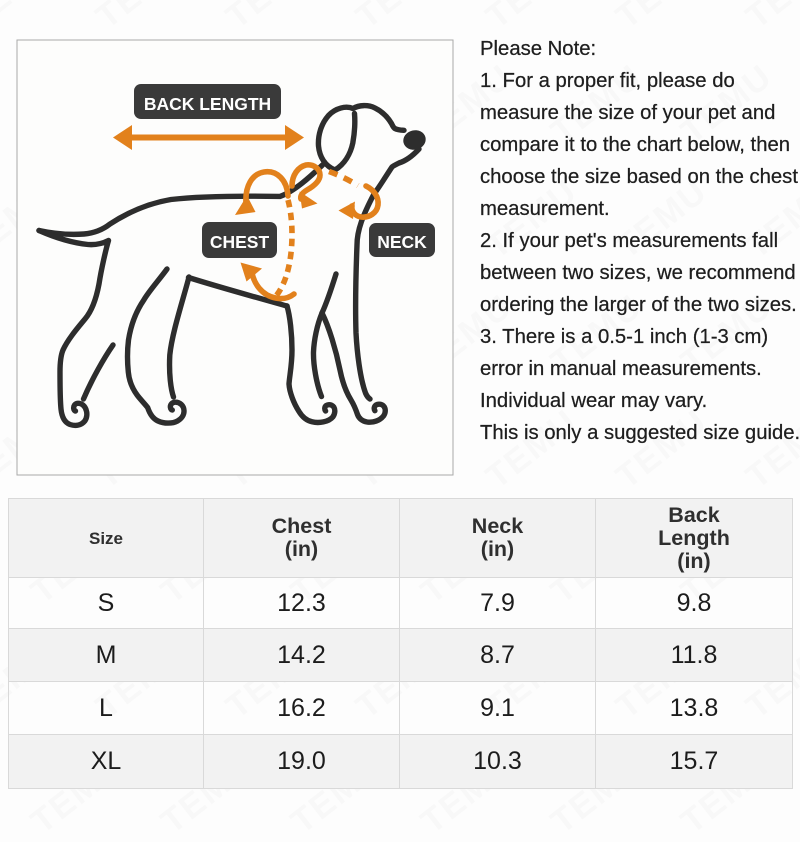  I want to click on svg-text: NECK, so click(402, 242).